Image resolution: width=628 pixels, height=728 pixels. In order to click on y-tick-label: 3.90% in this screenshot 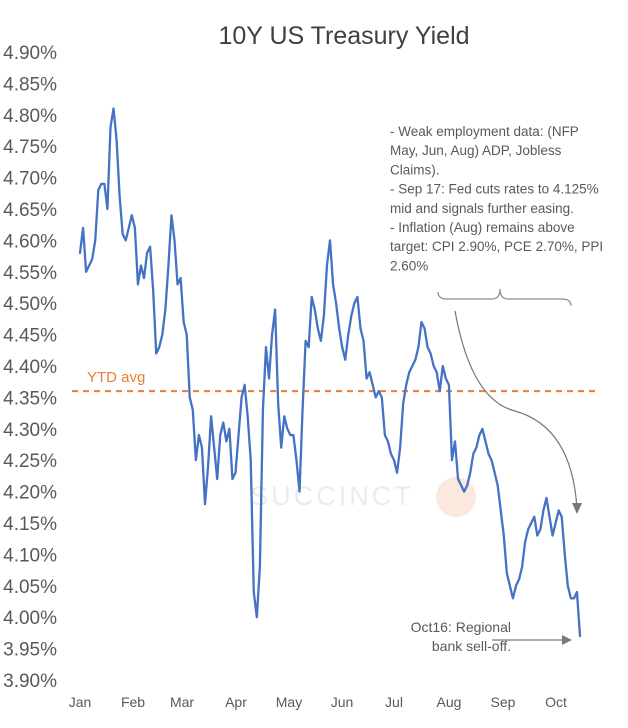, I will do `click(30, 681)`.